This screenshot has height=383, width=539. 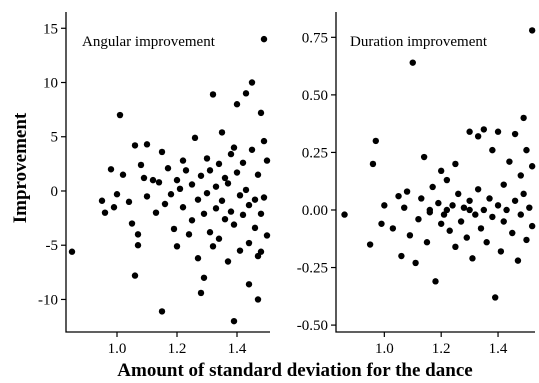 I want to click on duration-y-tick-label: -0.50, so click(x=312, y=326).